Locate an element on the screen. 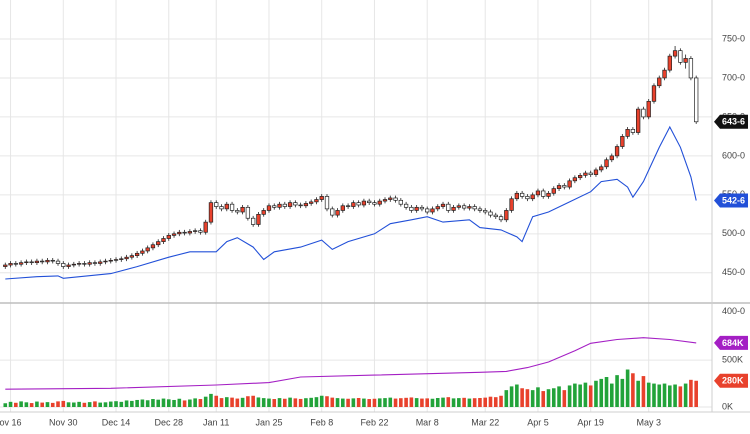 This screenshot has height=434, width=750. x-tick-label: Nov 30 is located at coordinates (63, 422).